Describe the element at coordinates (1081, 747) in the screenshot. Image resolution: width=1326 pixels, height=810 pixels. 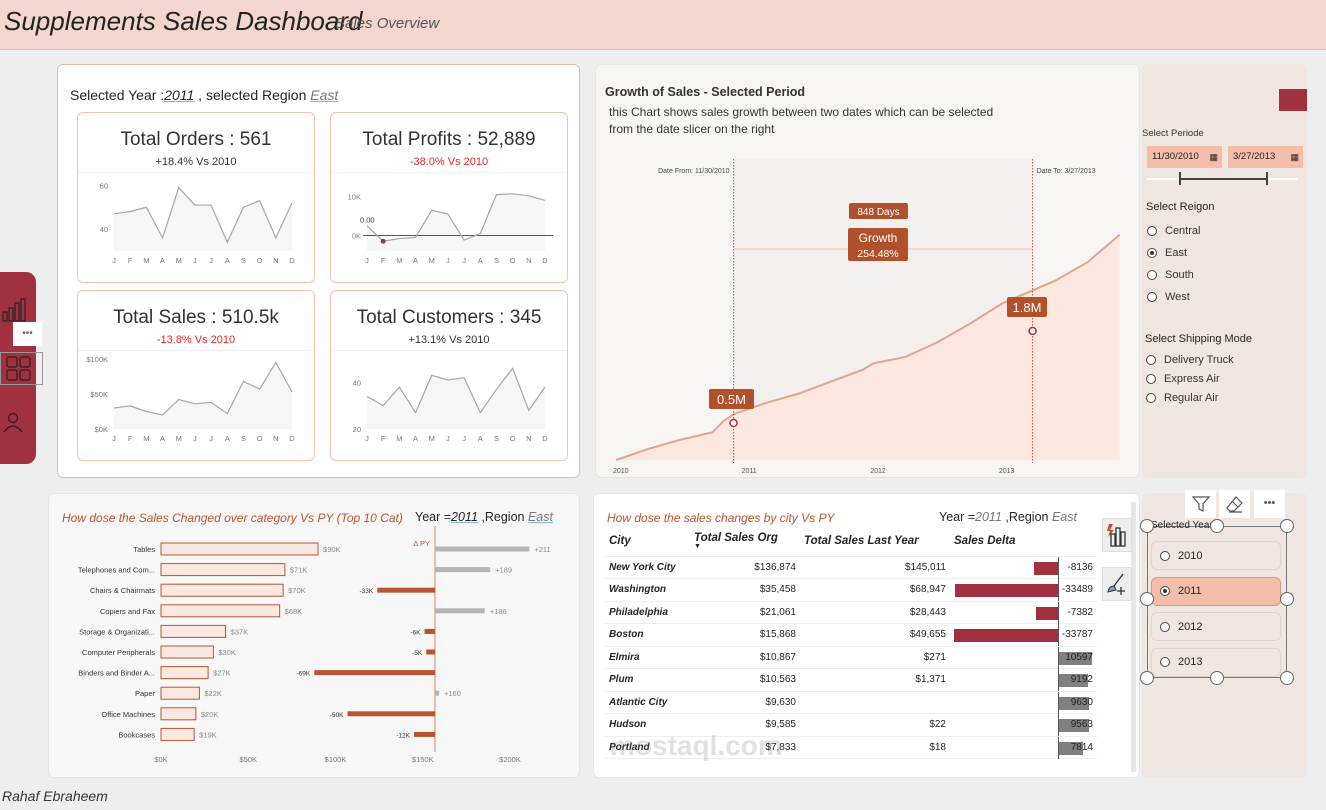
I see `delta-value: 7814` at that location.